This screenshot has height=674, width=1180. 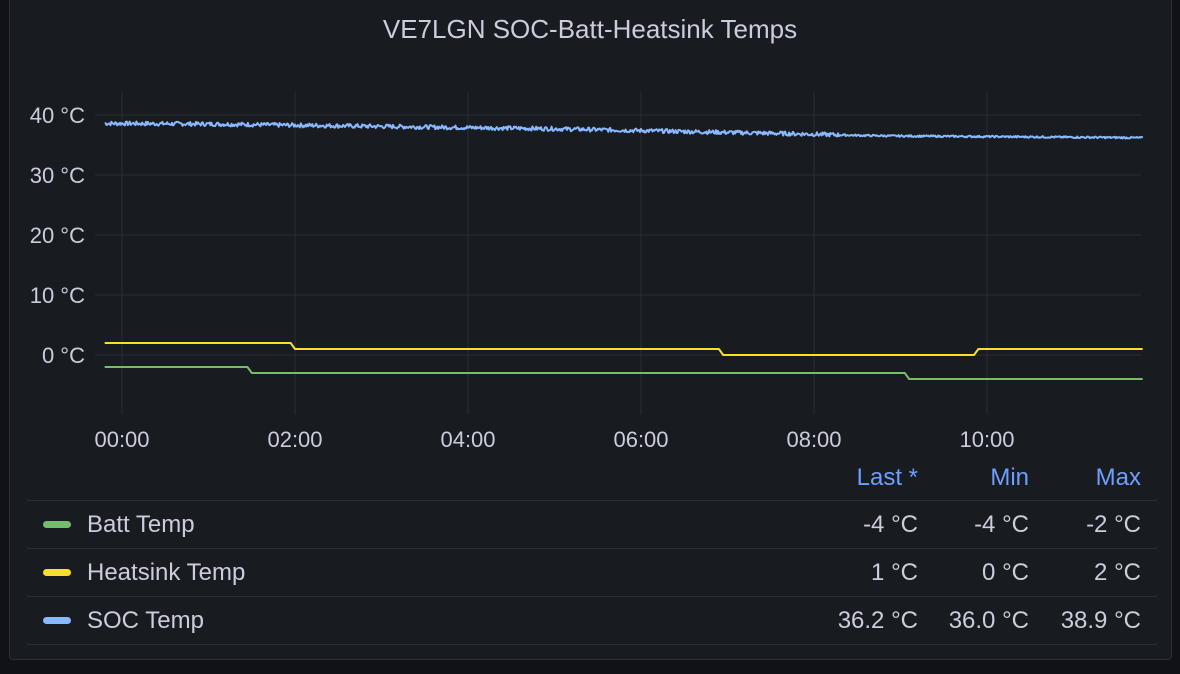 What do you see at coordinates (623, 373) in the screenshot?
I see `series-line-batt-temp` at bounding box center [623, 373].